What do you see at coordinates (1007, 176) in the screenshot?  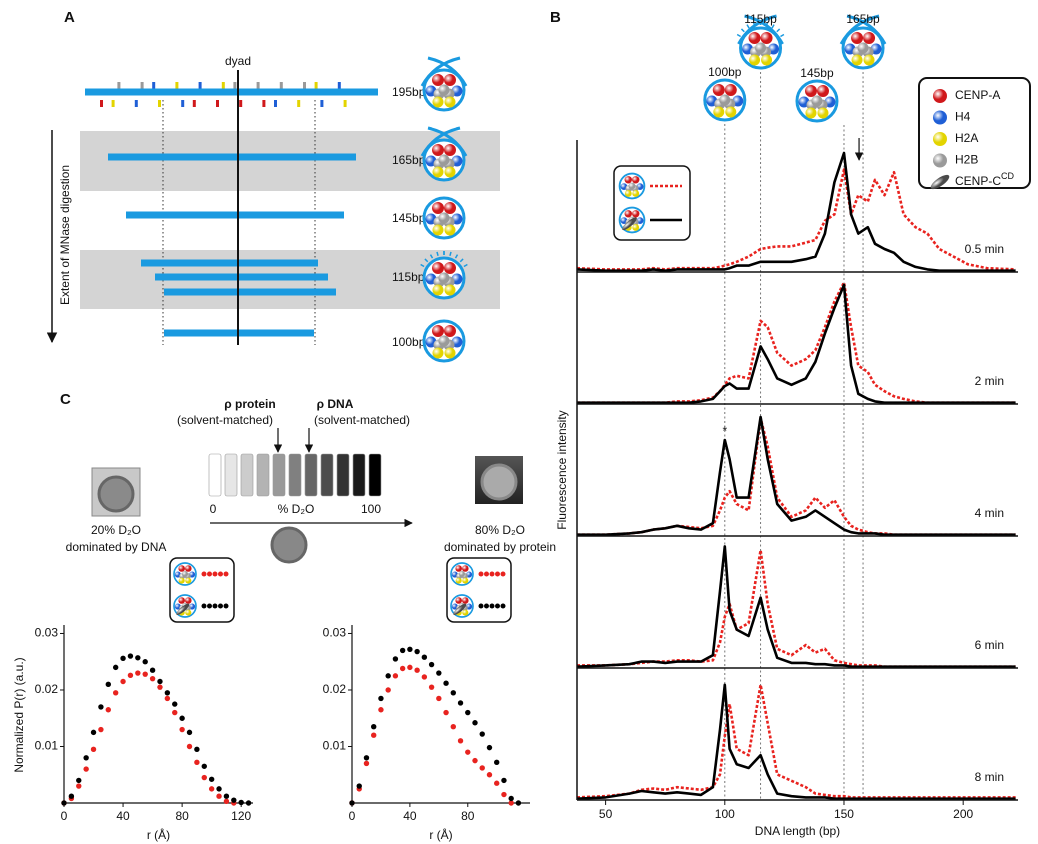 I see `legend-superscript: CD` at bounding box center [1007, 176].